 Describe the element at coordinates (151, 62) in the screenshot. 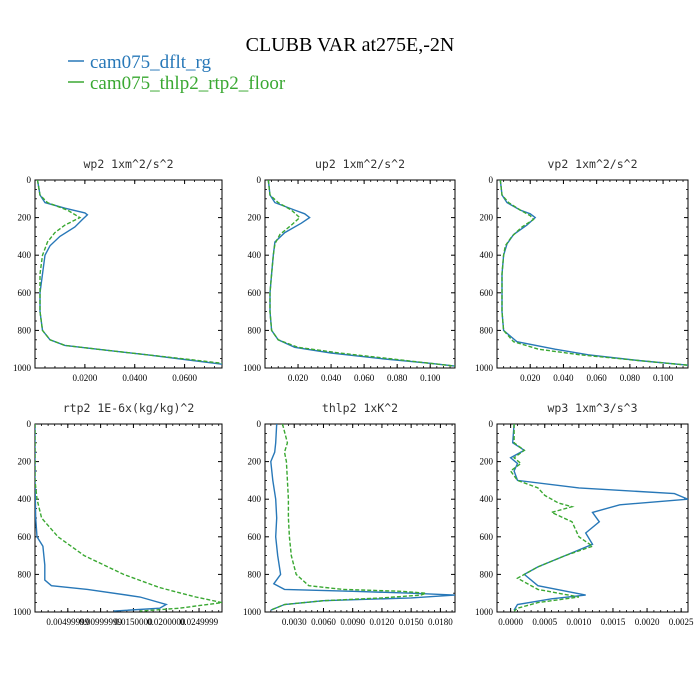

I see `legend-label-dflt: cam075_dflt_rg` at that location.